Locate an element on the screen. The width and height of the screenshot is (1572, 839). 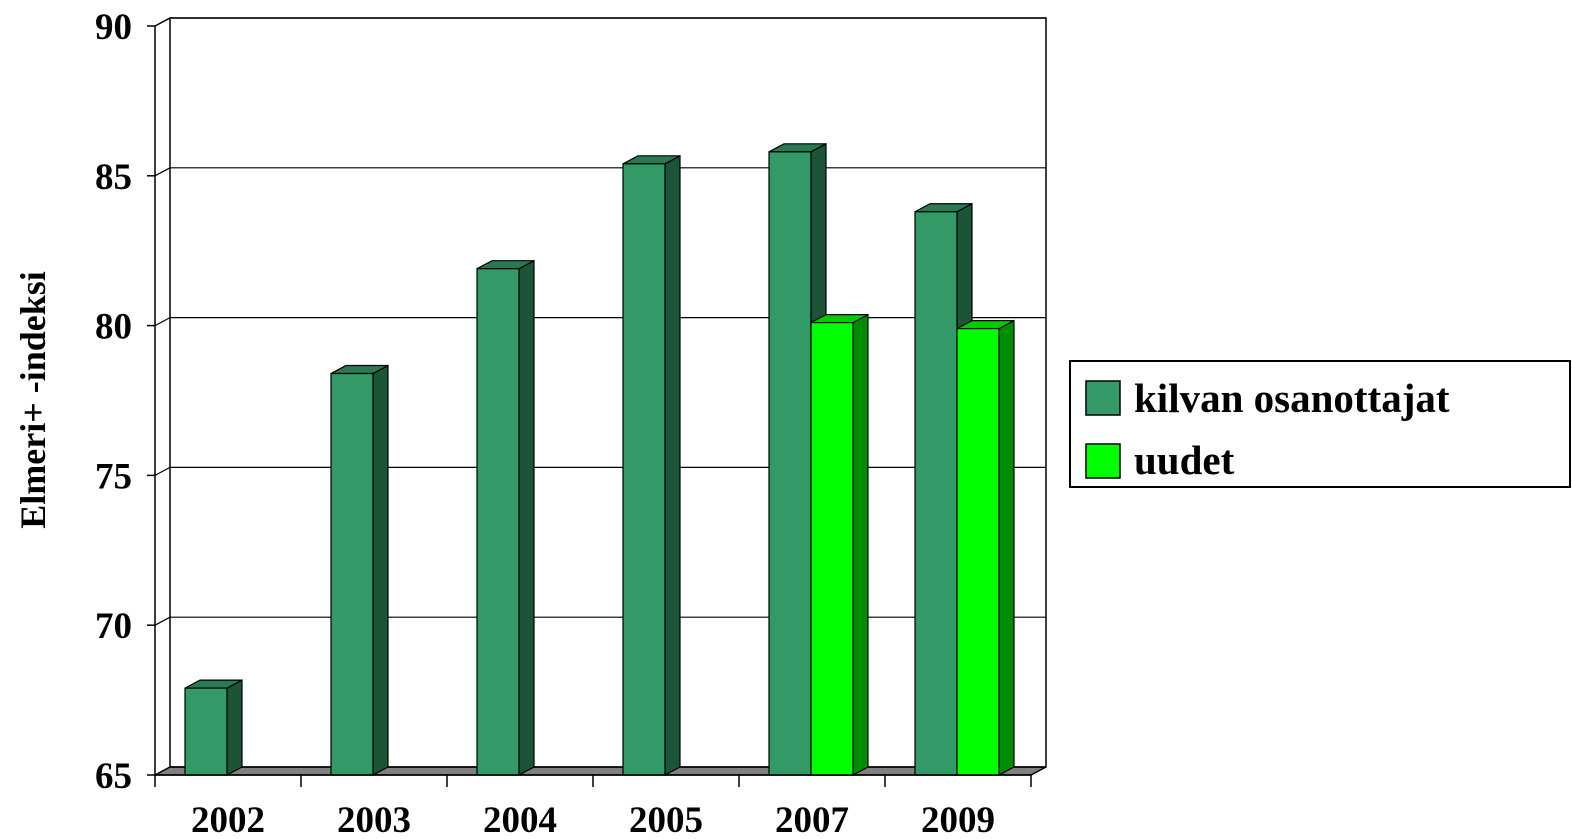
x-tick-label-2002: 2002 is located at coordinates (228, 819).